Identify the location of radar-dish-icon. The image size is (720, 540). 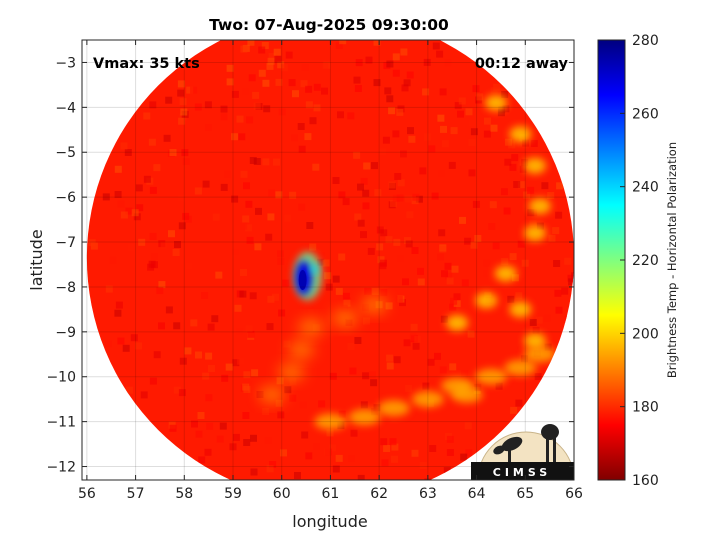
(508, 450).